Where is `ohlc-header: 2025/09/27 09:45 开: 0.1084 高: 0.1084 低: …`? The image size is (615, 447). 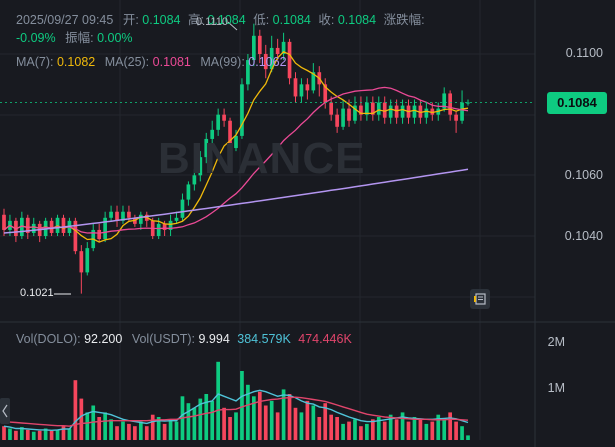
ohlc-header: 2025/09/27 09:45 开: 0.1084 高: 0.1084 低: … is located at coordinates (220, 18).